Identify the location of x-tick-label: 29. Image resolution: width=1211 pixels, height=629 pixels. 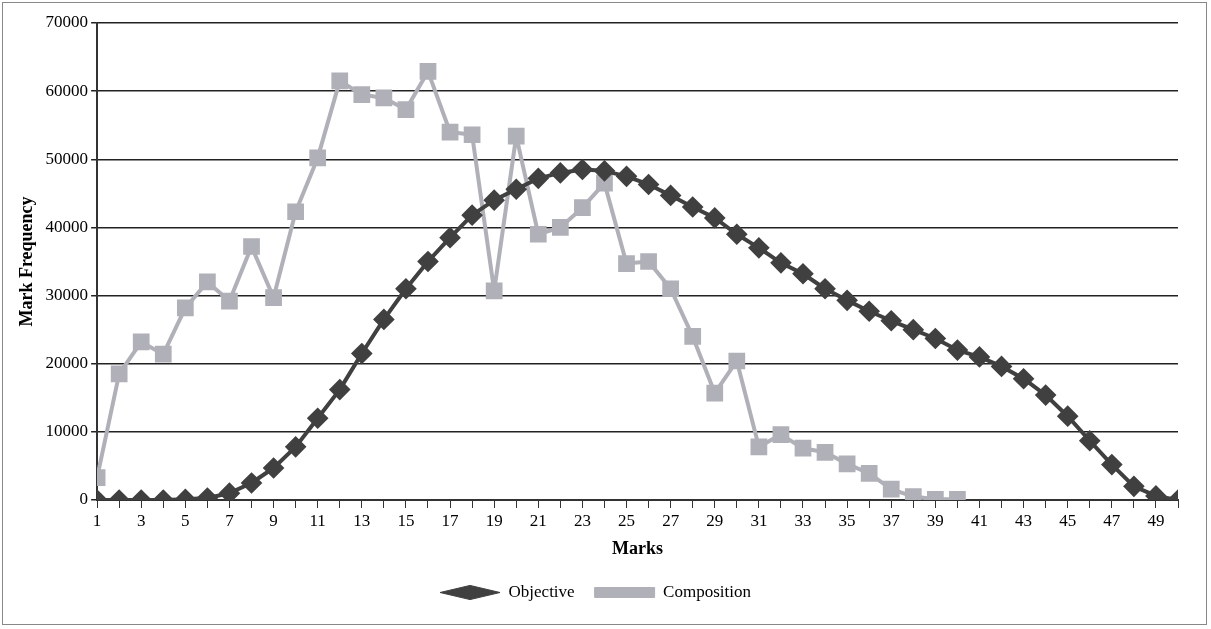
(715, 520).